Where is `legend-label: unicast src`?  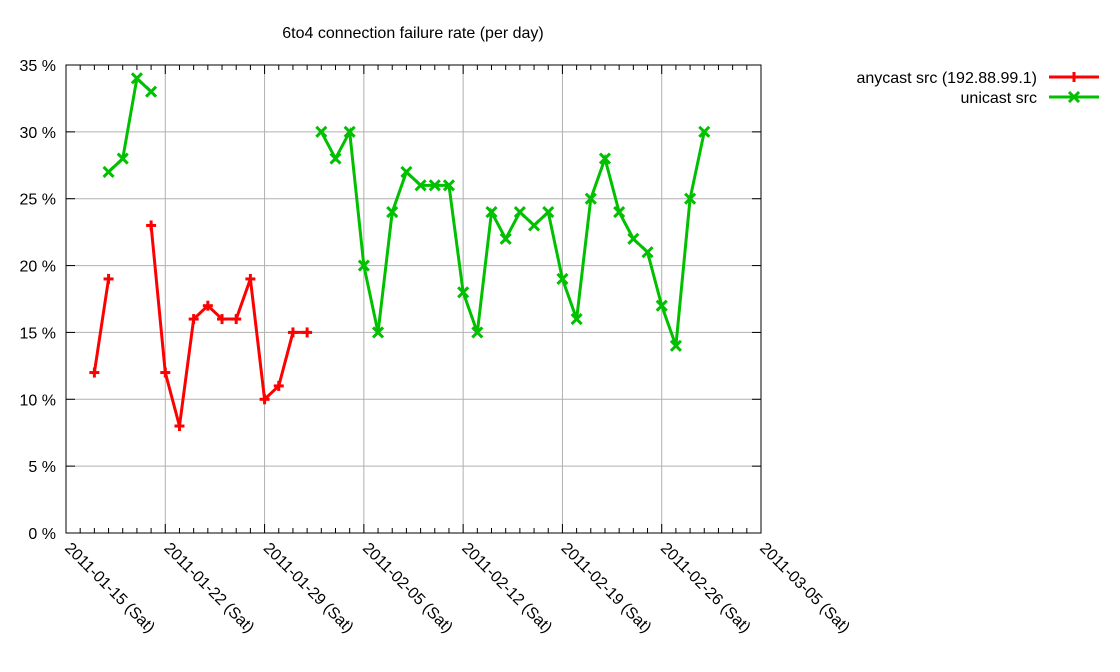 legend-label: unicast src is located at coordinates (999, 98).